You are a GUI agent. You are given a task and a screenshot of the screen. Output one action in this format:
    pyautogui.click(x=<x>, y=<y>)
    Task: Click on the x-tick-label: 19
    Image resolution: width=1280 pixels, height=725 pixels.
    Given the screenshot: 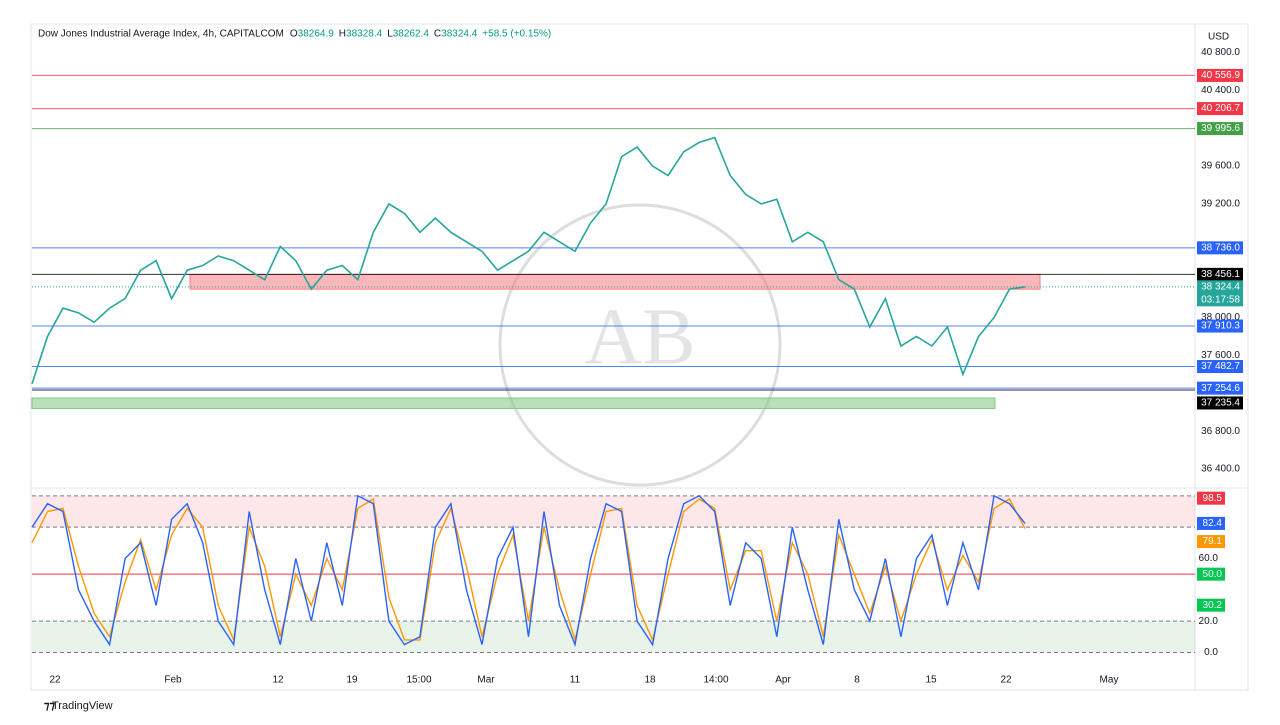 What is the action you would take?
    pyautogui.click(x=352, y=680)
    